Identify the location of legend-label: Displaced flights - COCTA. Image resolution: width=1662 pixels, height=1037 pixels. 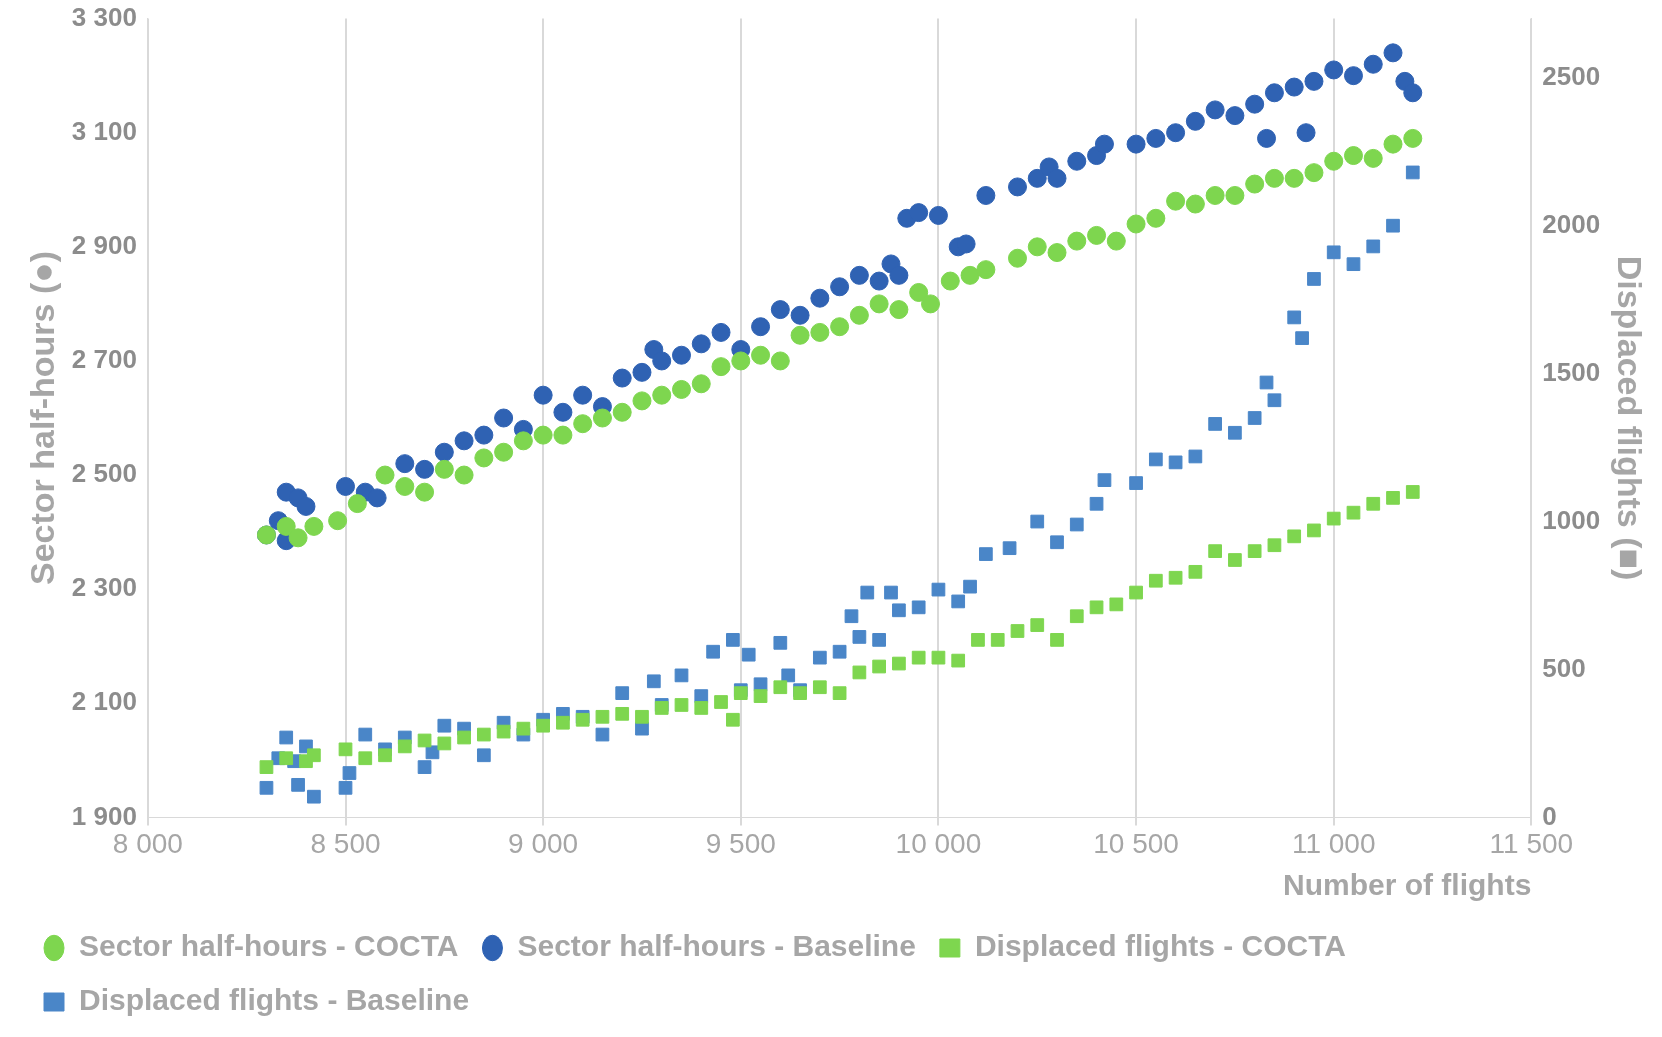
(1160, 946).